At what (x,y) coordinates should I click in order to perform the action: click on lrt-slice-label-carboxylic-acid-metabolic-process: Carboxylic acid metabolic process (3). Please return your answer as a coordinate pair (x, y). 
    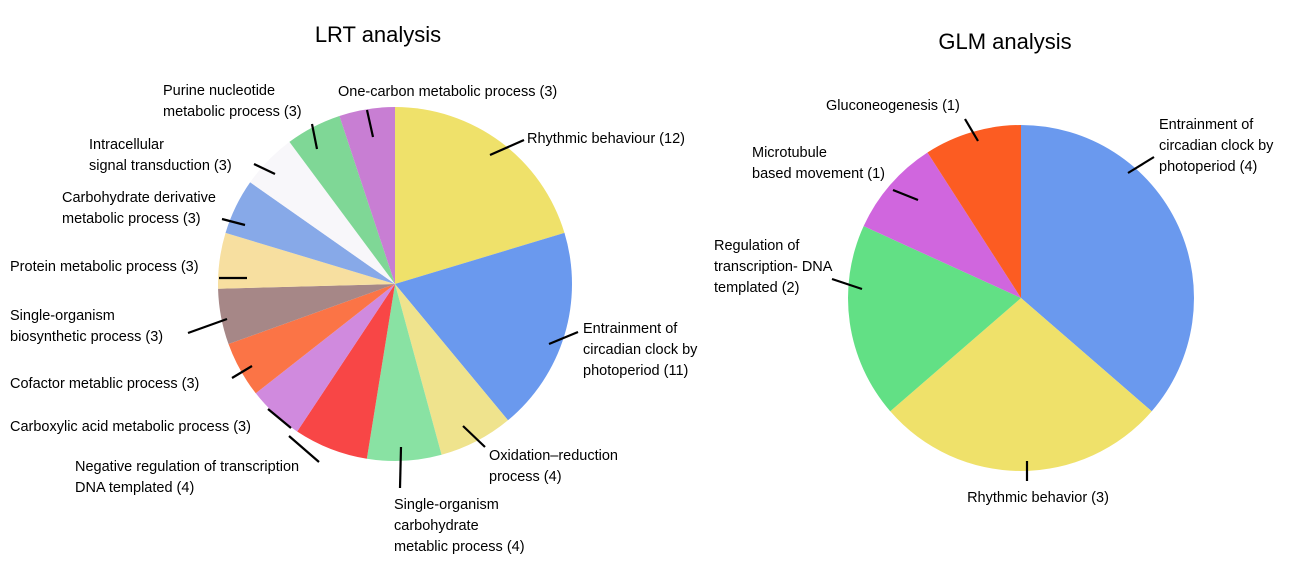
    Looking at the image, I should click on (130, 427).